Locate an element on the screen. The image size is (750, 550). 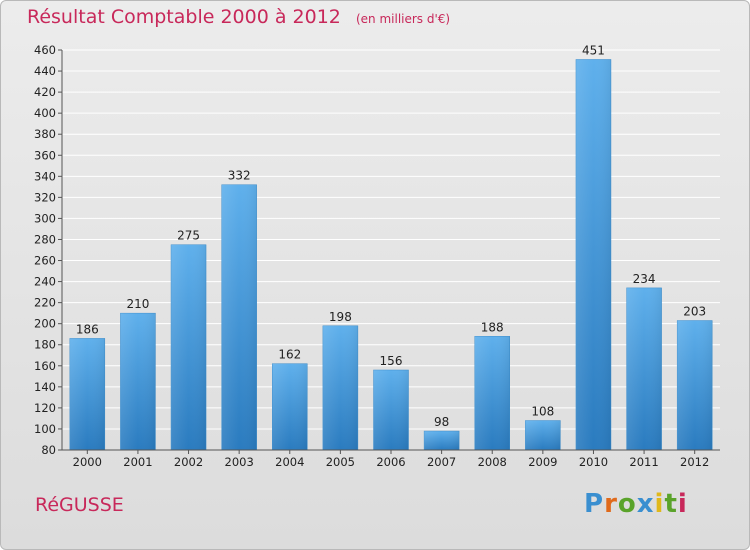
bar-value-label: 234 is located at coordinates (644, 279).